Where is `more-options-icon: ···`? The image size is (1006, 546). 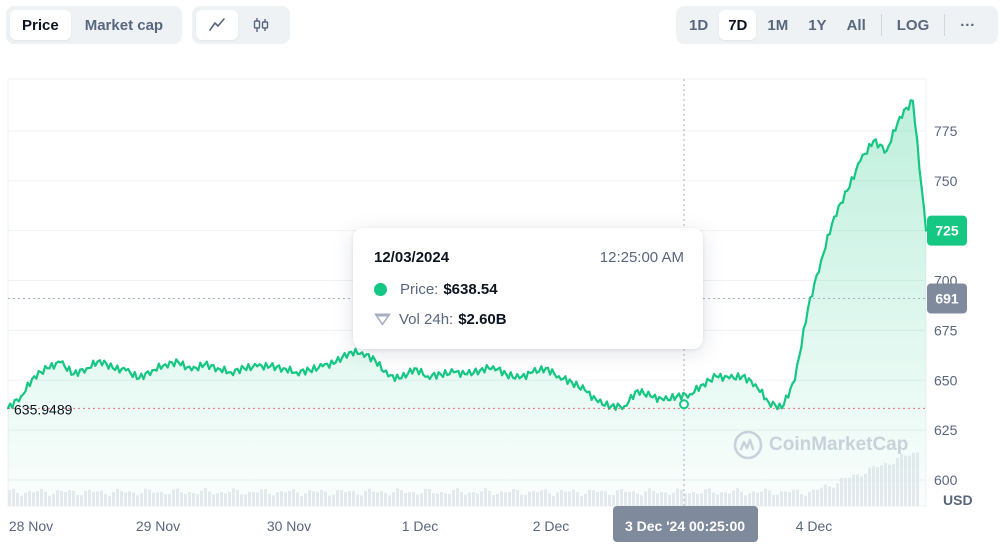
more-options-icon: ··· is located at coordinates (968, 25).